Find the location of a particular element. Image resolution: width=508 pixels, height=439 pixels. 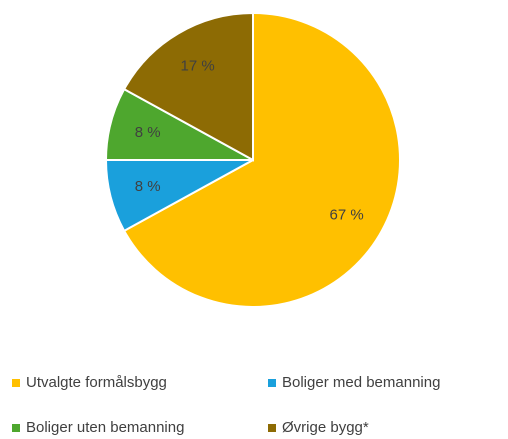

legend-label: Boliger med bemanning is located at coordinates (361, 382).